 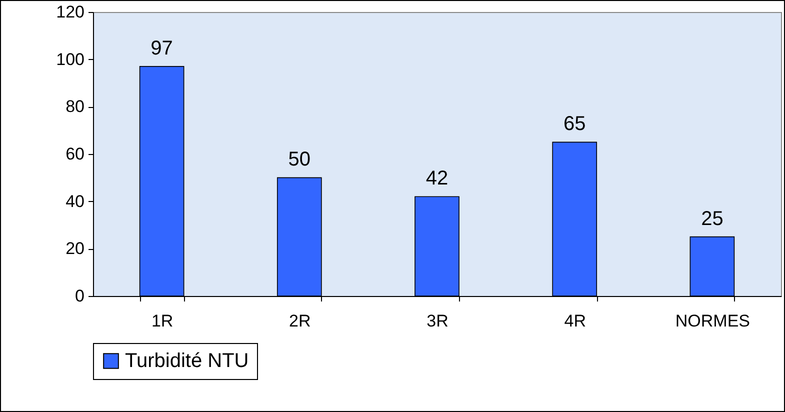 I want to click on y-tick-label: 100, so click(x=70, y=59).